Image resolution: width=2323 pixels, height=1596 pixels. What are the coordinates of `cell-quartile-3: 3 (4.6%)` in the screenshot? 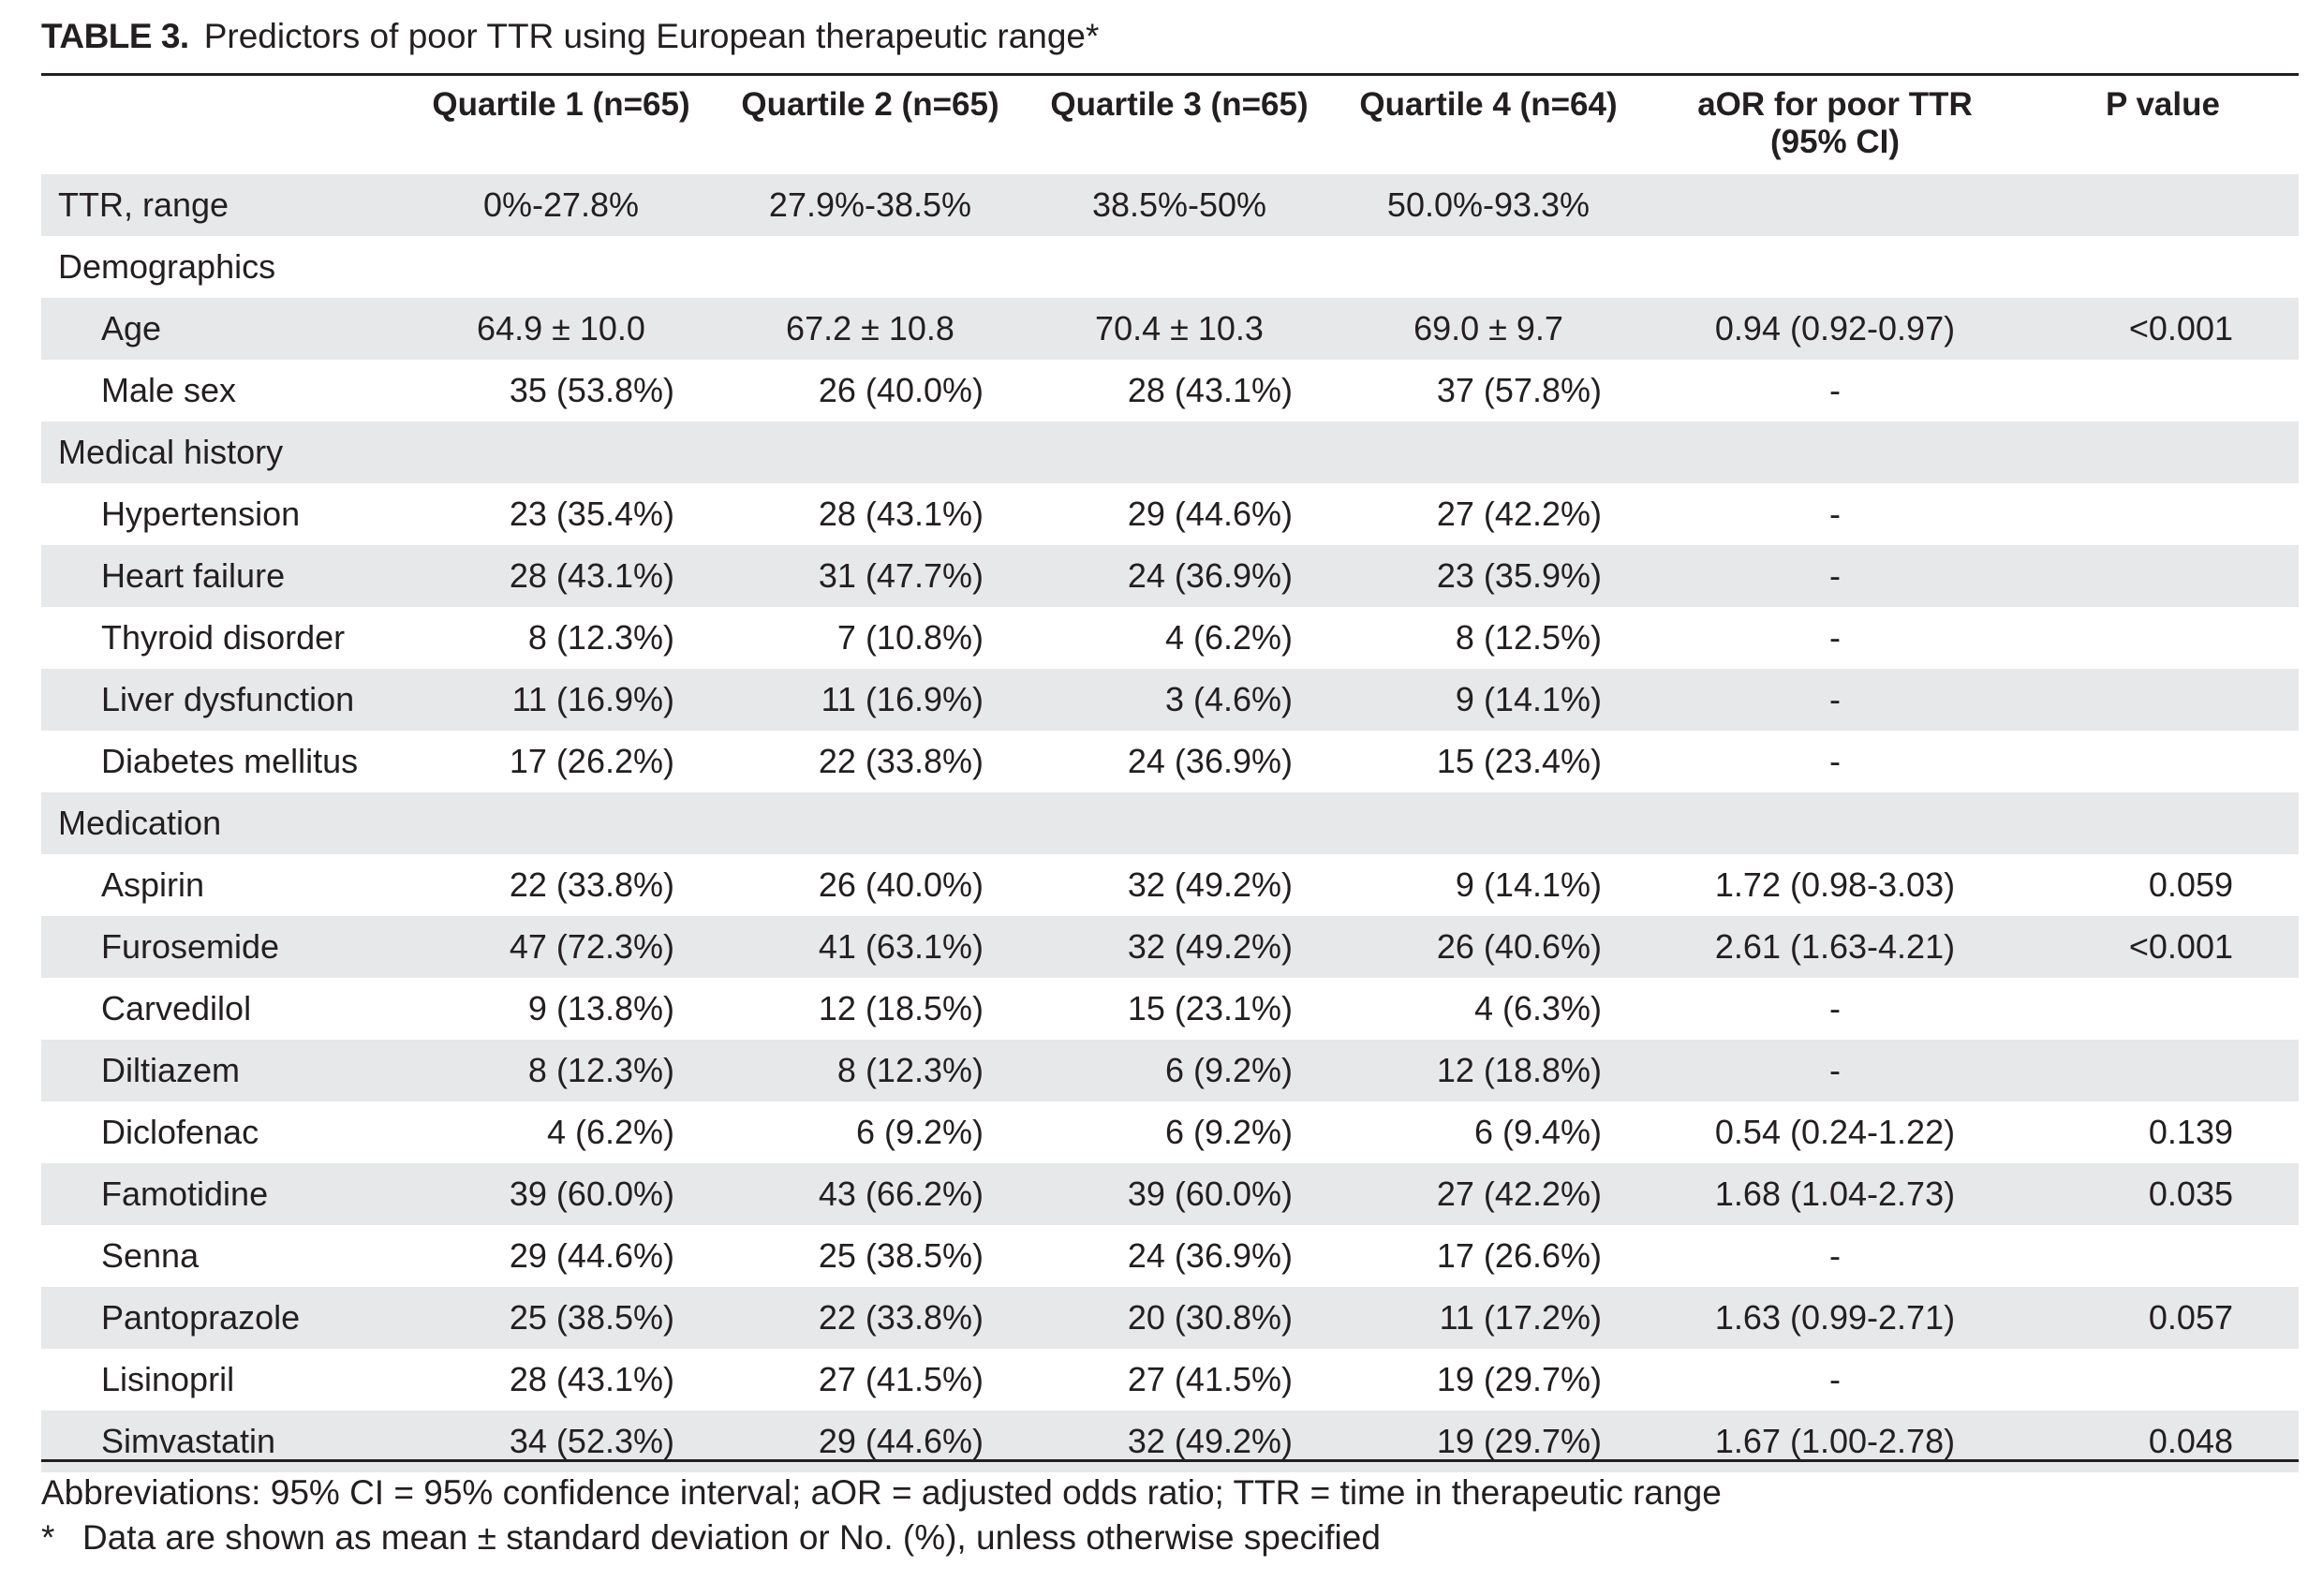 It's located at (1179, 700).